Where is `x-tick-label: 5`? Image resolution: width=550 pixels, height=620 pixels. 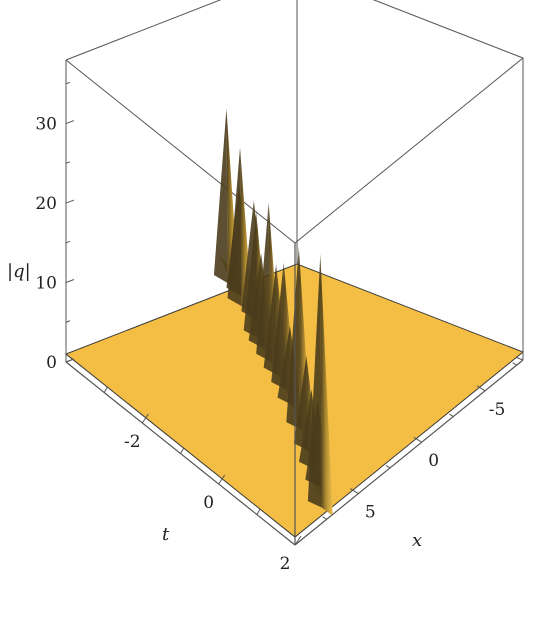
x-tick-label: 5 is located at coordinates (370, 513).